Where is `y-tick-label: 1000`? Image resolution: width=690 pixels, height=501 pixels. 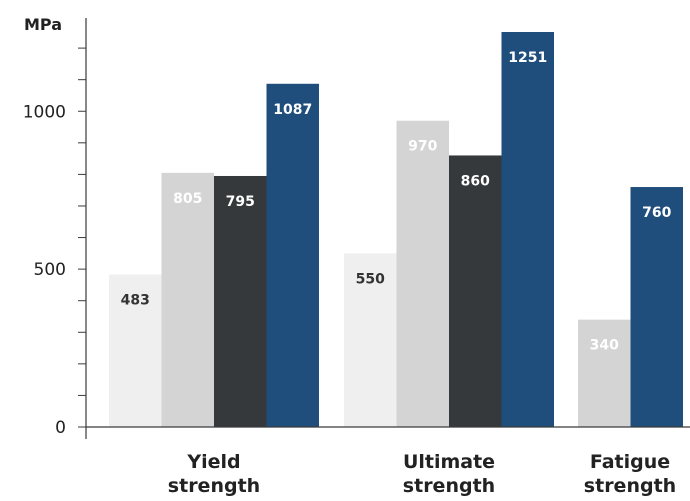 y-tick-label: 1000 is located at coordinates (44, 112).